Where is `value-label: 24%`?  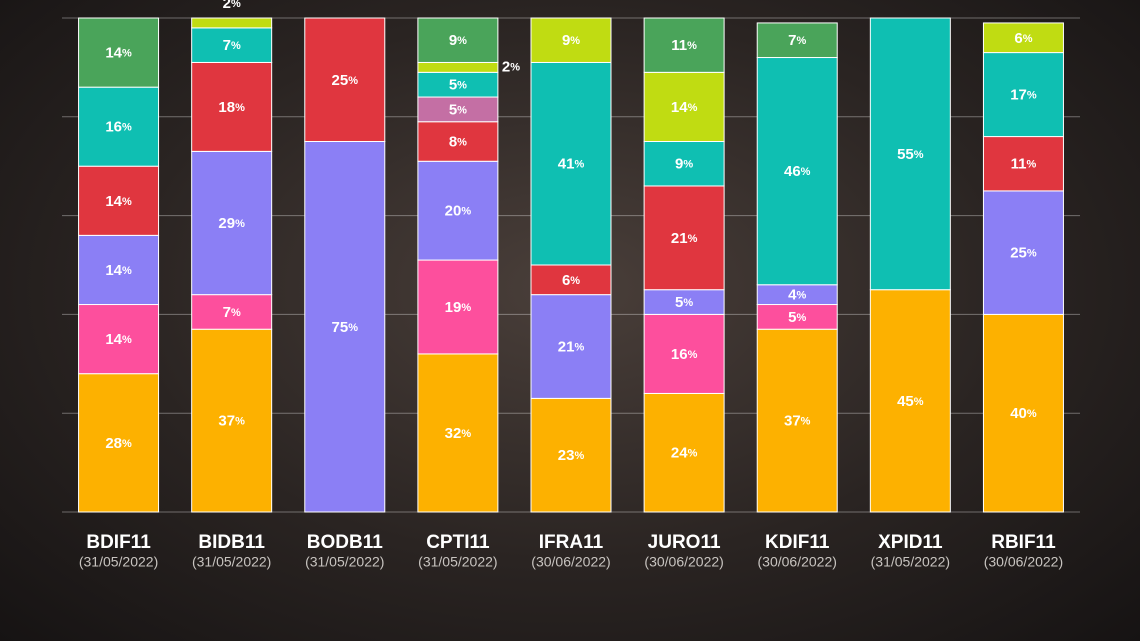 value-label: 24% is located at coordinates (684, 453).